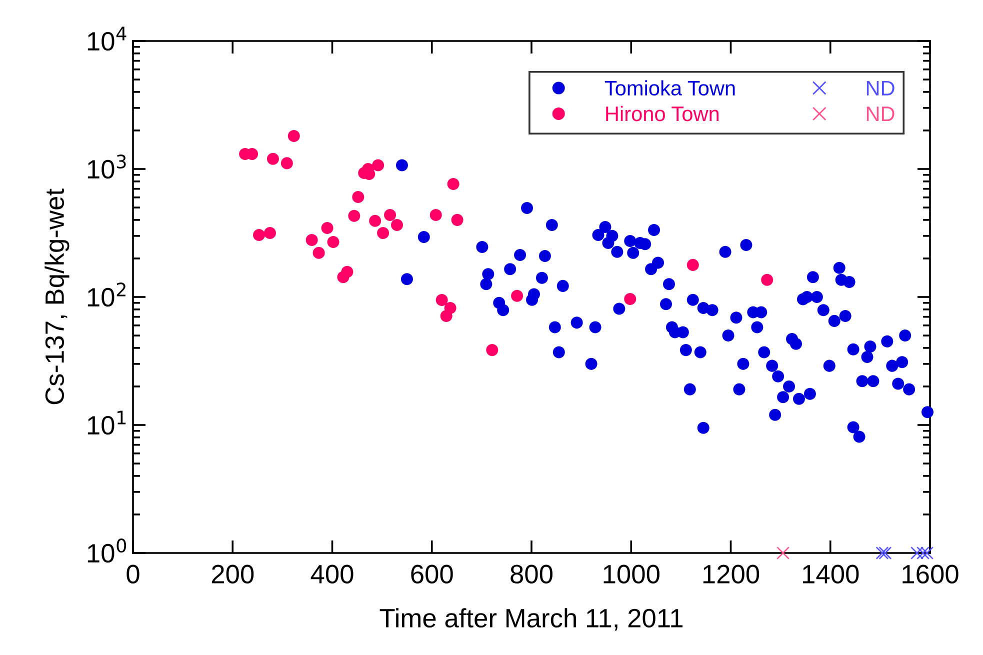 The width and height of the screenshot is (983, 655). I want to click on x-tick-label: 400, so click(332, 574).